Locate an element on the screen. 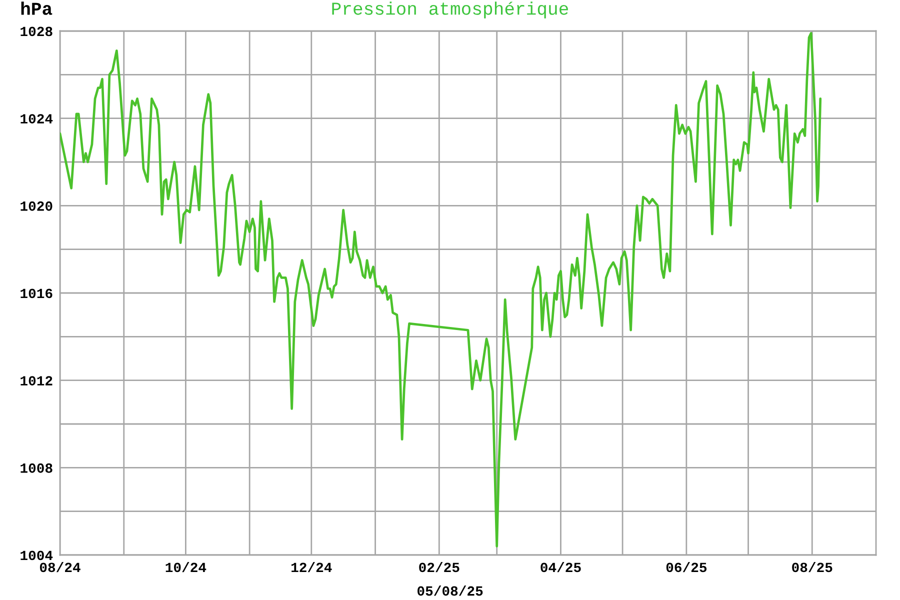  x-tick-label: 10/24 is located at coordinates (186, 567).